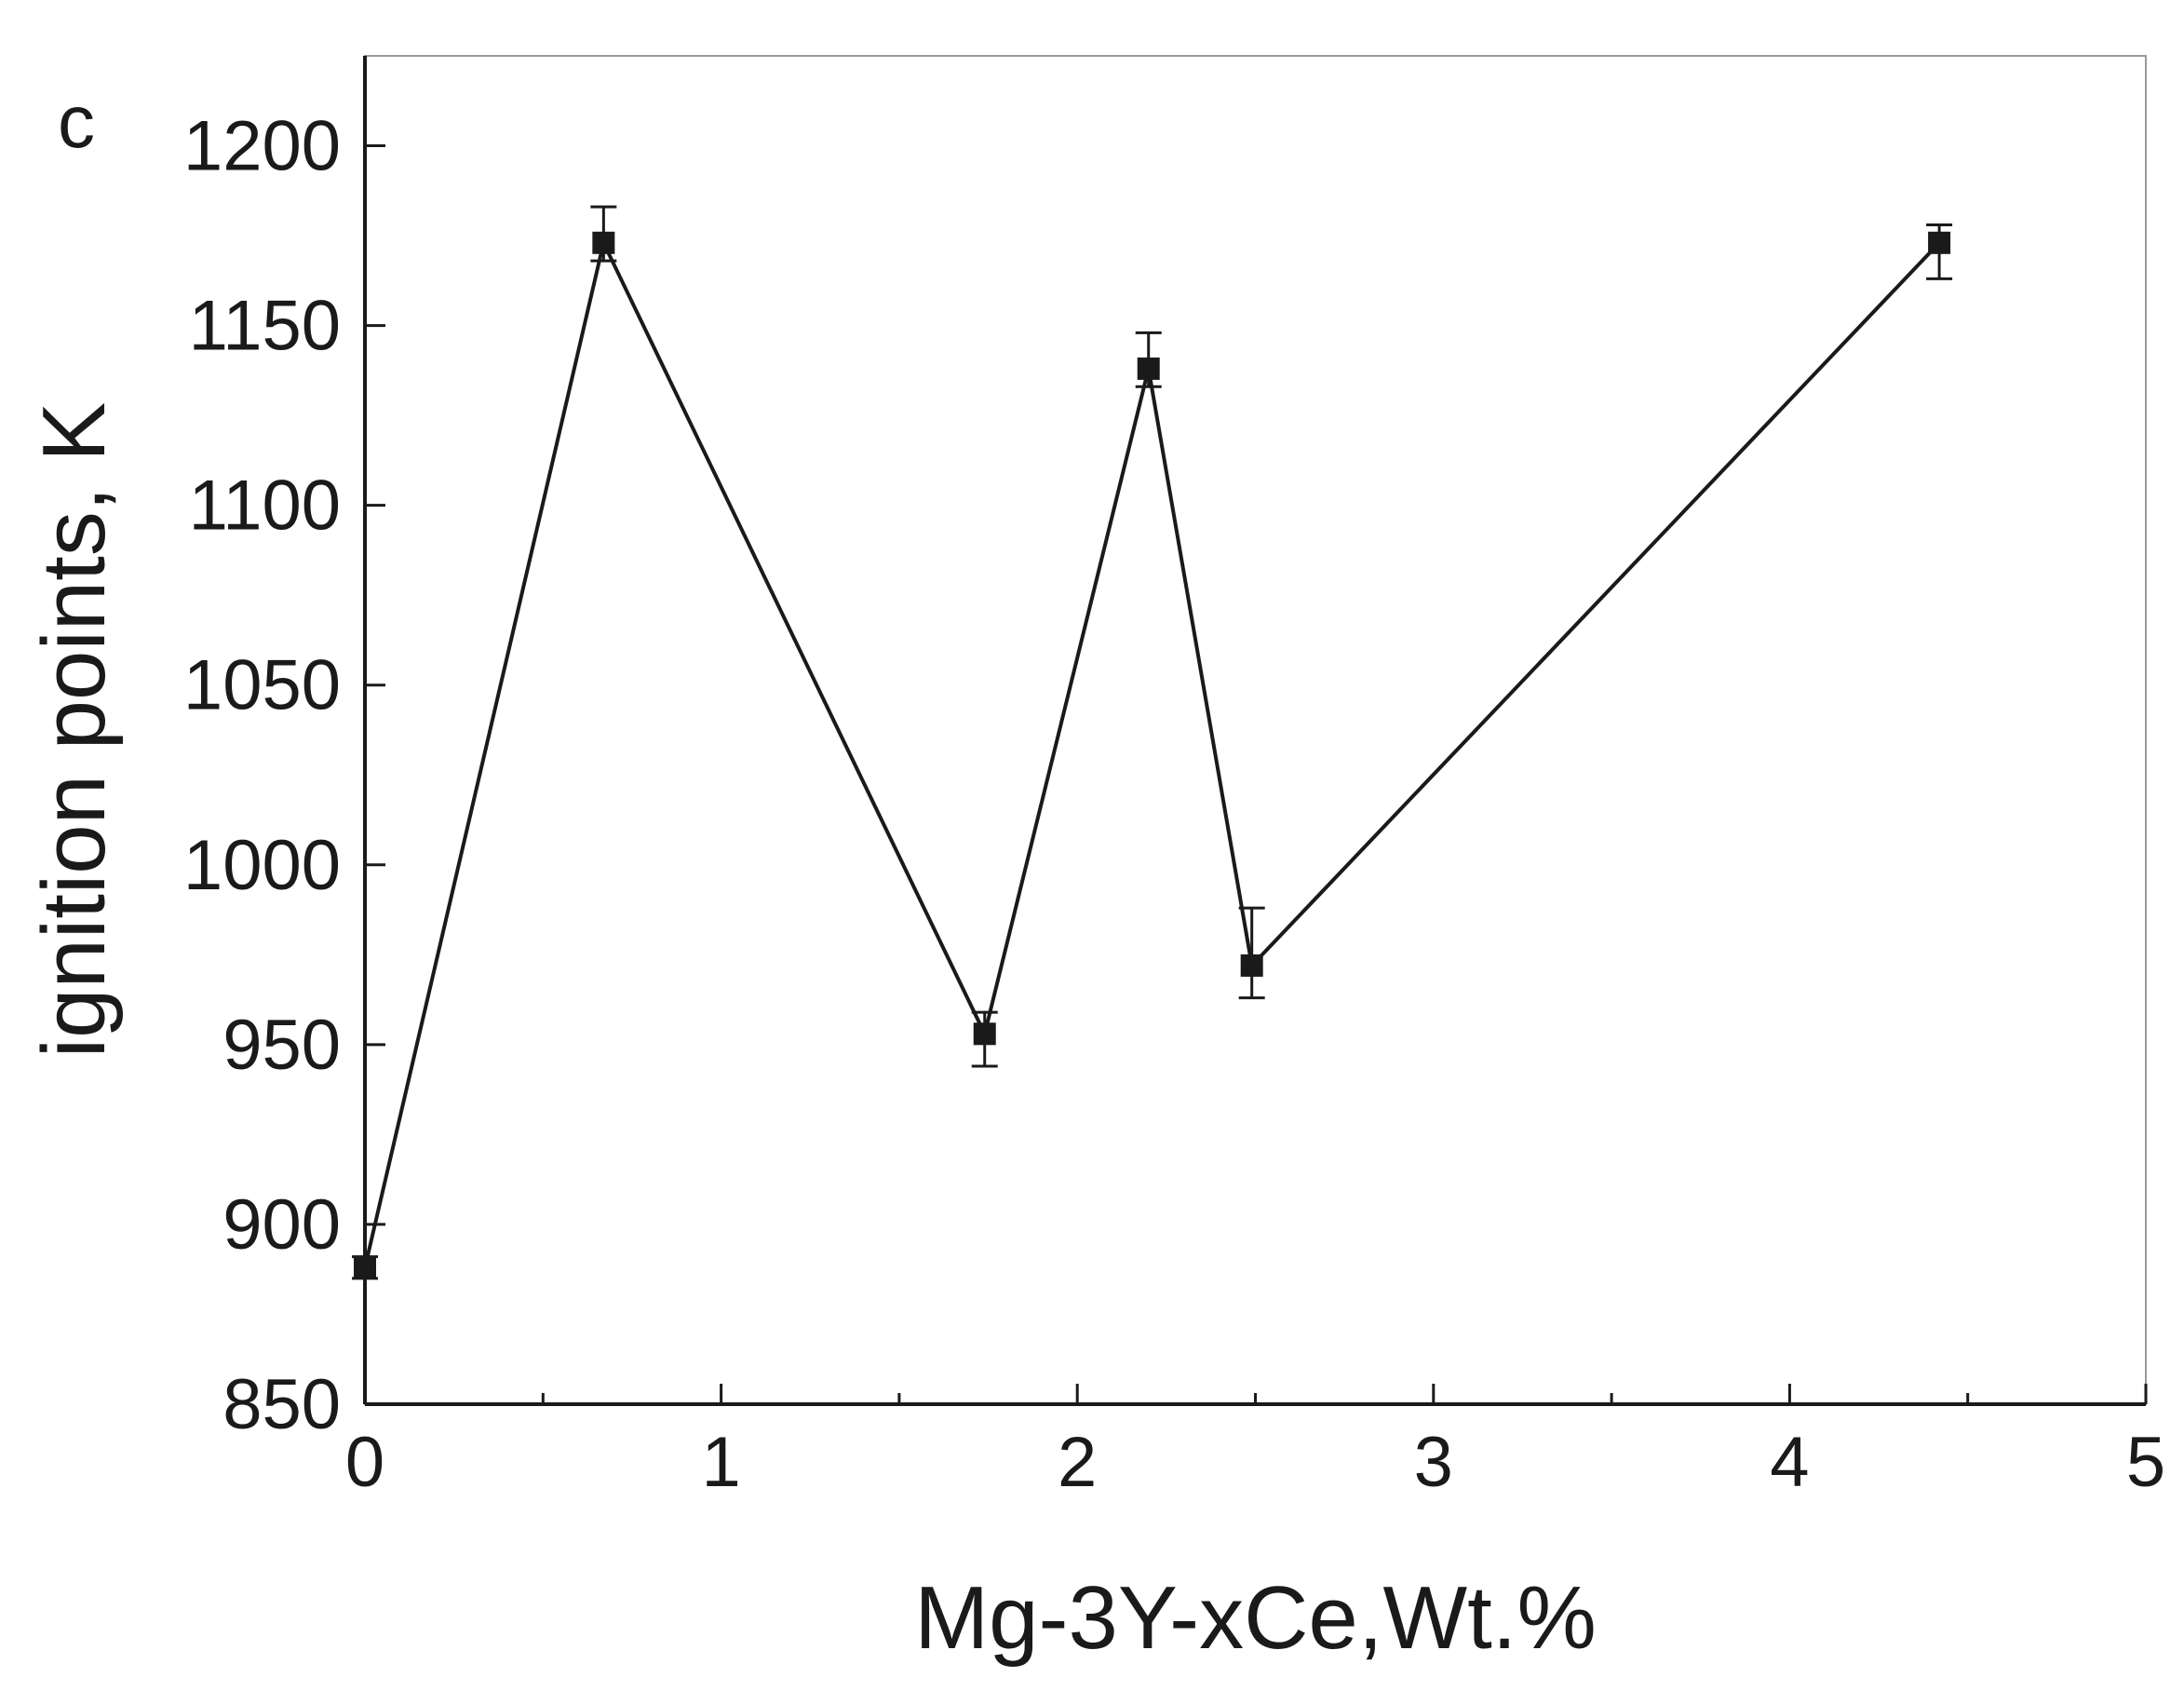  Describe the element at coordinates (281, 1404) in the screenshot. I see `y-tick-label: 850` at that location.